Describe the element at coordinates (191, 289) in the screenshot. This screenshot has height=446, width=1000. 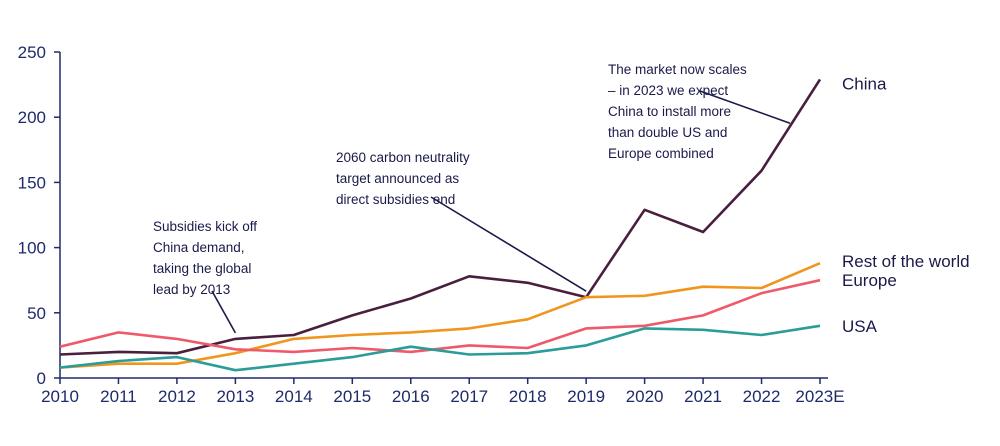
I see `annotation-text-line: lead by 2013` at that location.